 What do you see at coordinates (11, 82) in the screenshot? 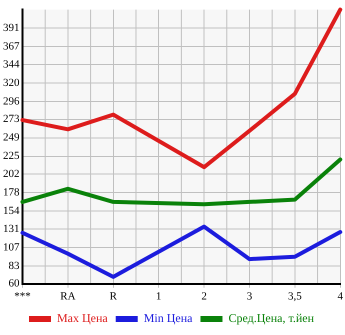
I see `y-tick-label: 320` at bounding box center [11, 82].